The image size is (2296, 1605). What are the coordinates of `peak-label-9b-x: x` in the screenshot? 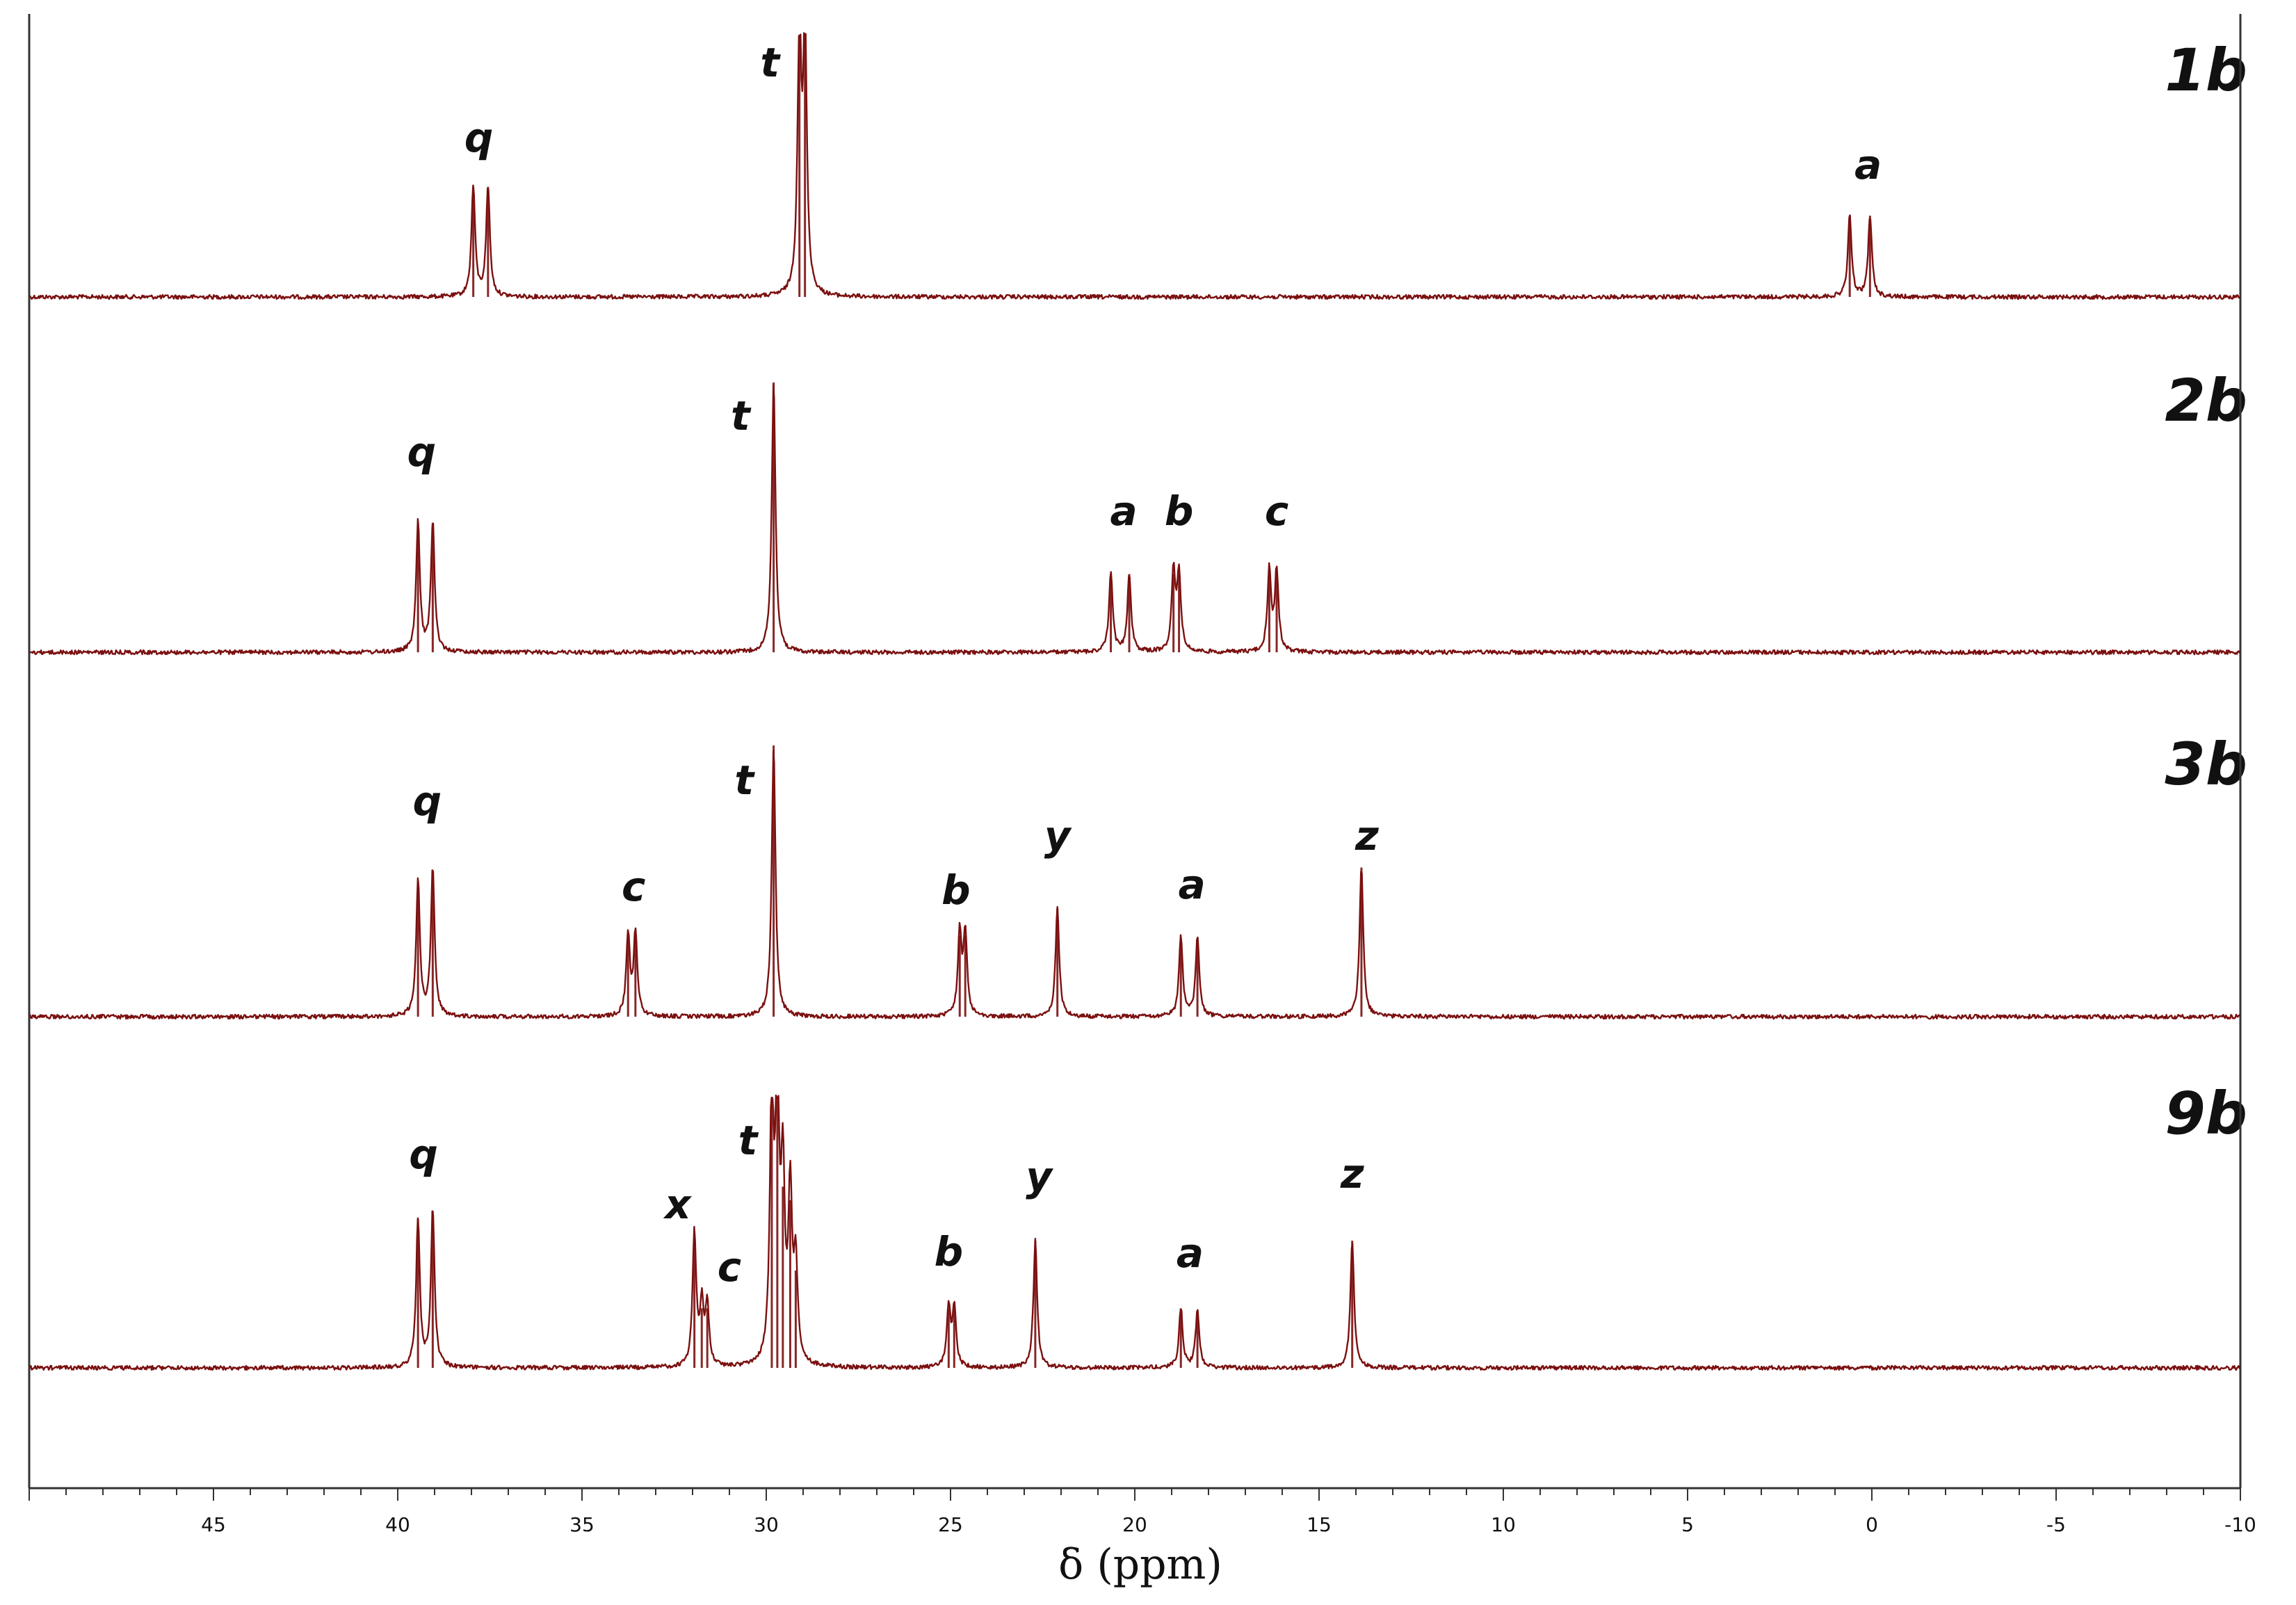 It's located at (677, 1204).